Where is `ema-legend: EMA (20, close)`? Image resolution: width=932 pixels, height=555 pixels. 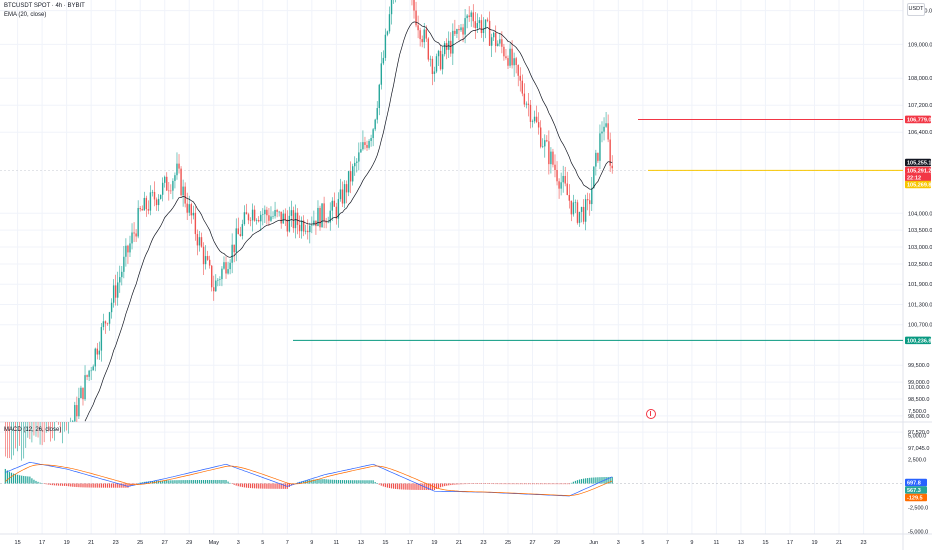
ema-legend: EMA (20, close) is located at coordinates (25, 15).